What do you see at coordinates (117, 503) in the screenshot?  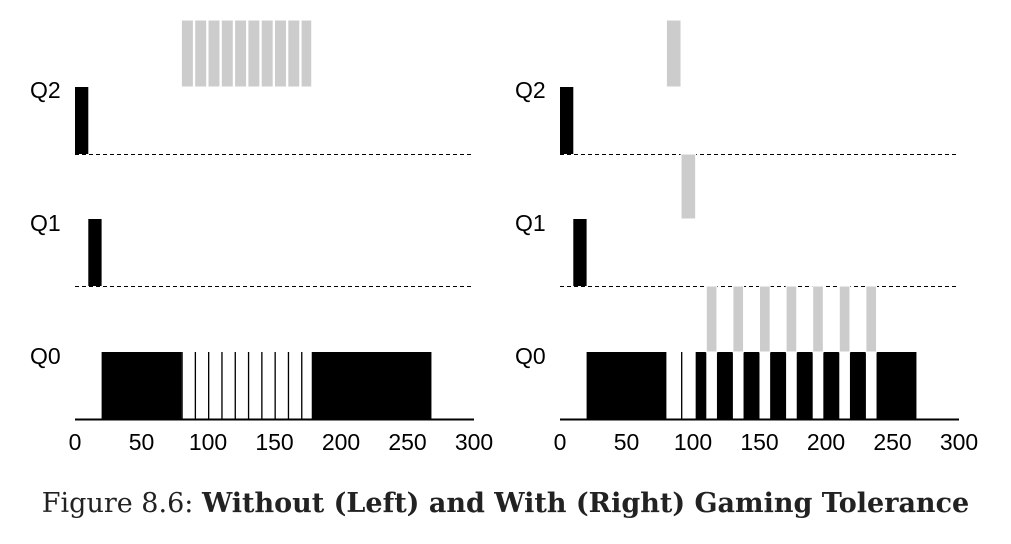 I see `caption-label: Figure 8.6:` at bounding box center [117, 503].